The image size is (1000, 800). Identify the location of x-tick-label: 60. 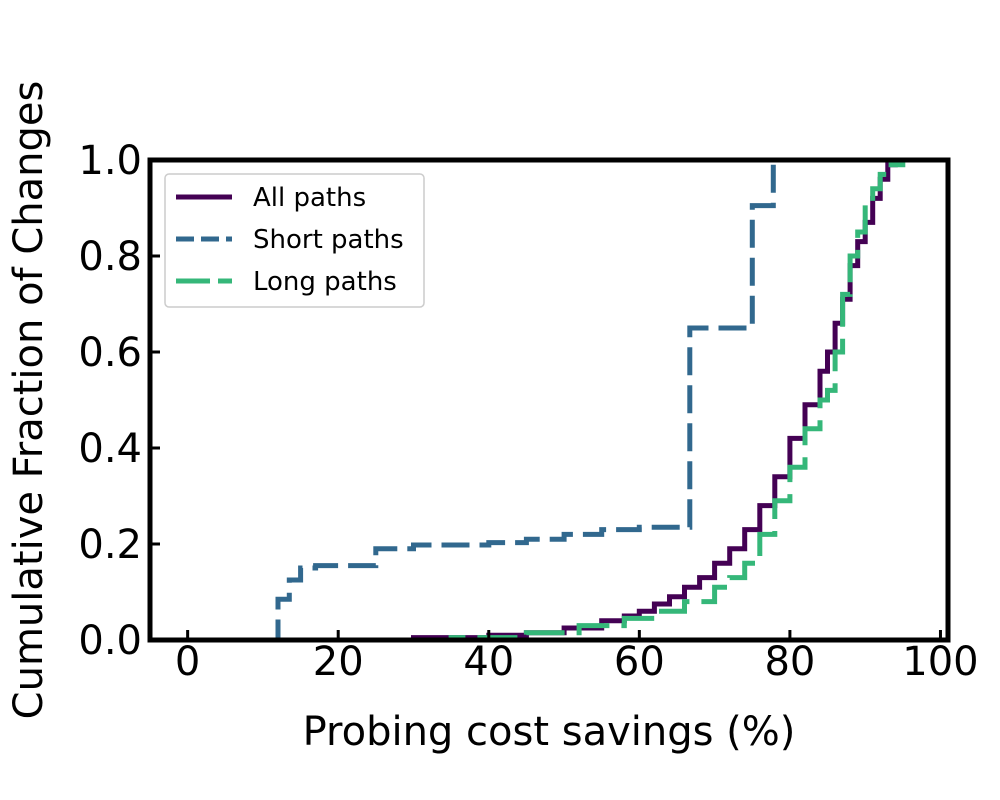
(639, 662).